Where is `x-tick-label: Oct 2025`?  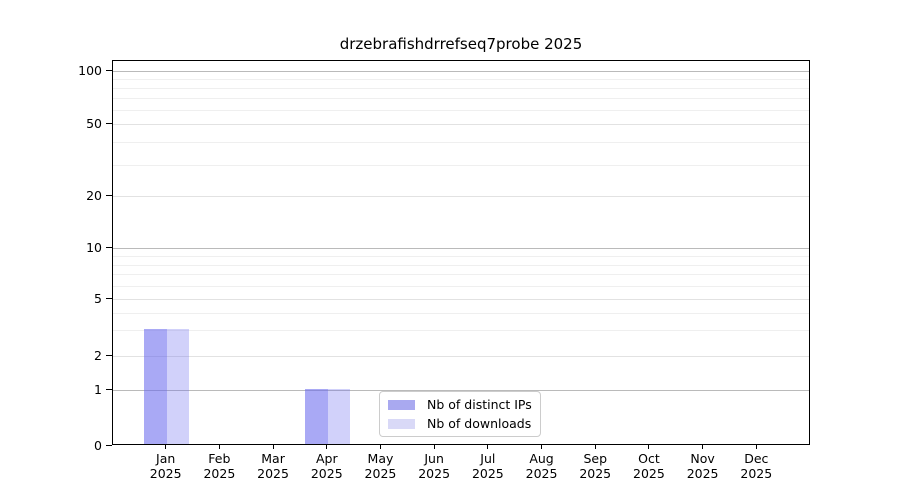
x-tick-label: Oct 2025 is located at coordinates (649, 466).